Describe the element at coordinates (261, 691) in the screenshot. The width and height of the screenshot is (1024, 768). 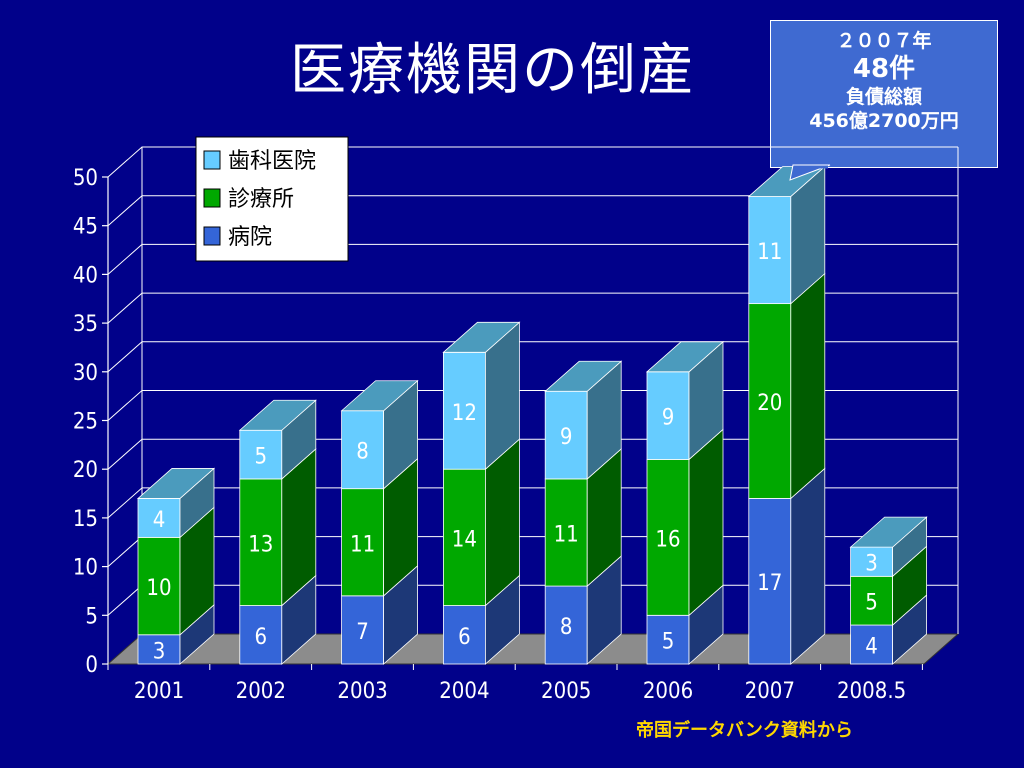
I see `x-tick-label: 2002` at that location.